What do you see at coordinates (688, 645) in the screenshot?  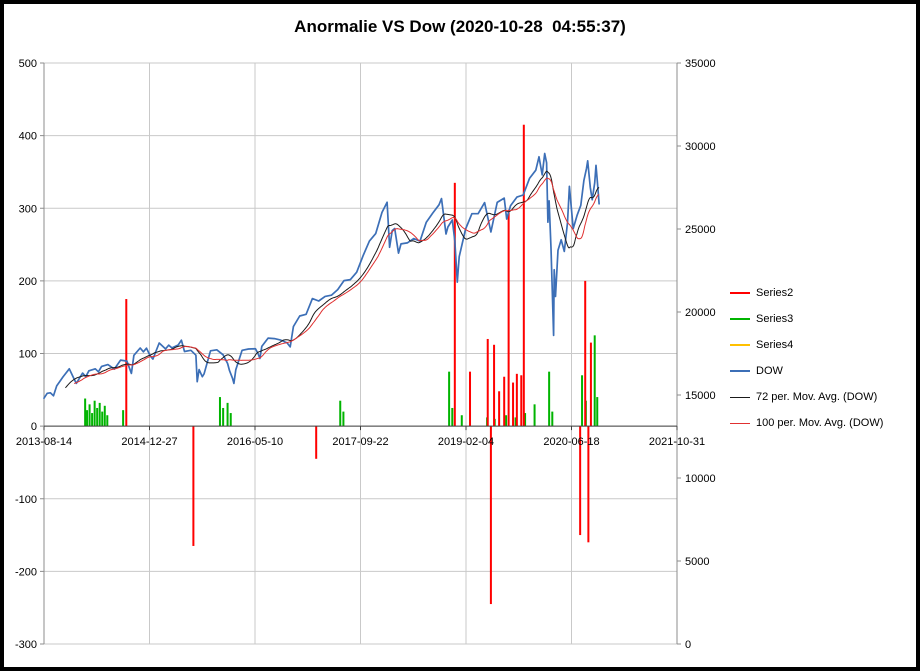 I see `right-axis-tick-label: 0` at bounding box center [688, 645].